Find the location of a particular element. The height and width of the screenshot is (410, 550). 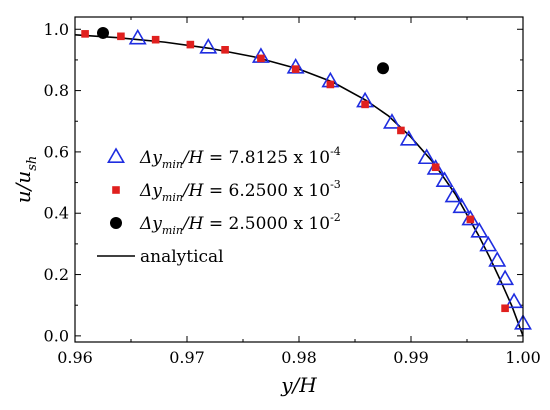

legend-marker-triangle-open is located at coordinates (116, 155).